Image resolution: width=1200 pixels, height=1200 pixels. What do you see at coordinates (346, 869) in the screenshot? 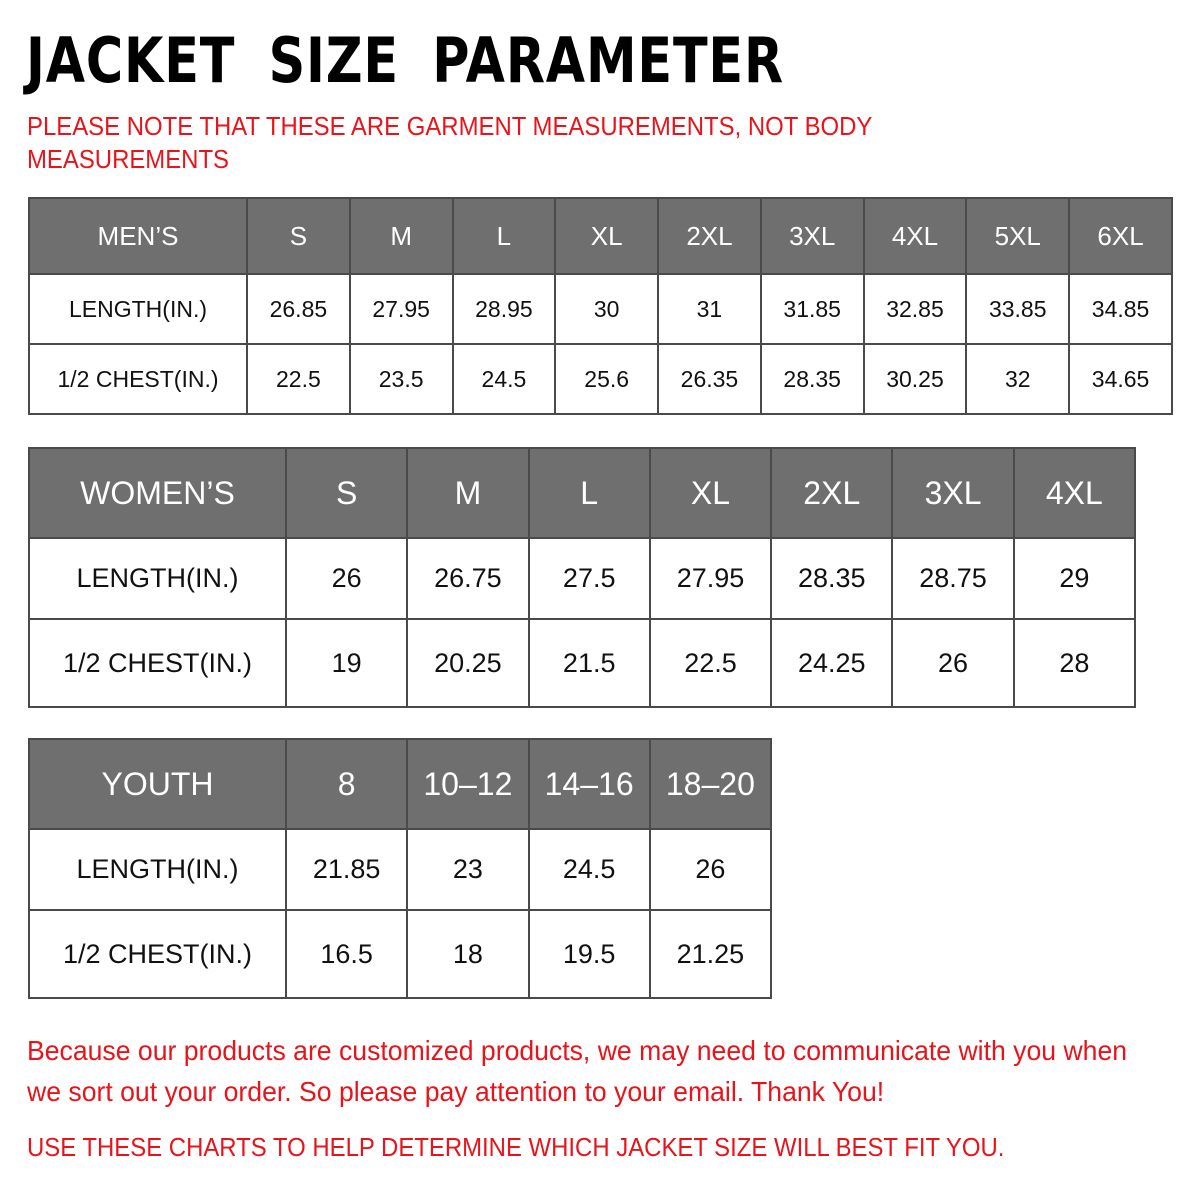
I see `measurement-cell: 21.85` at bounding box center [346, 869].